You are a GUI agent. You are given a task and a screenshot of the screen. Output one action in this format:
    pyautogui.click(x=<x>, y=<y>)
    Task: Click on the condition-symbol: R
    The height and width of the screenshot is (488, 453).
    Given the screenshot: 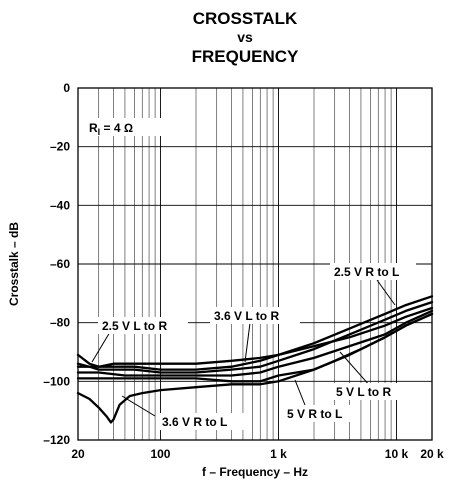 What is the action you would take?
    pyautogui.click(x=93, y=128)
    